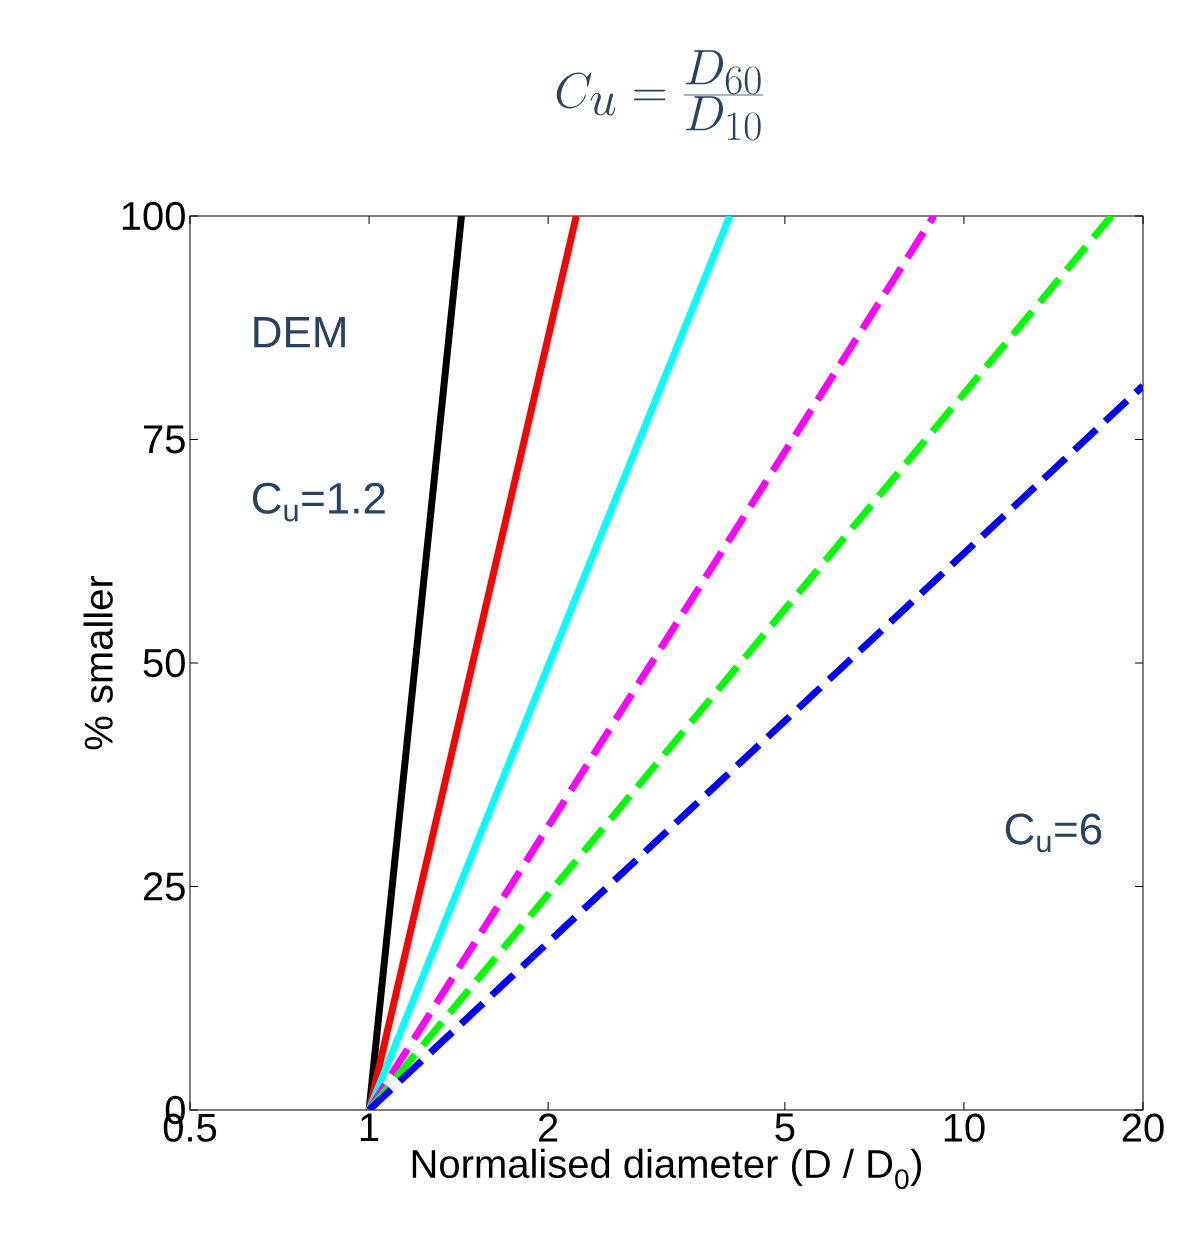 The height and width of the screenshot is (1255, 1201). I want to click on y-tick-label: 25, so click(164, 886).